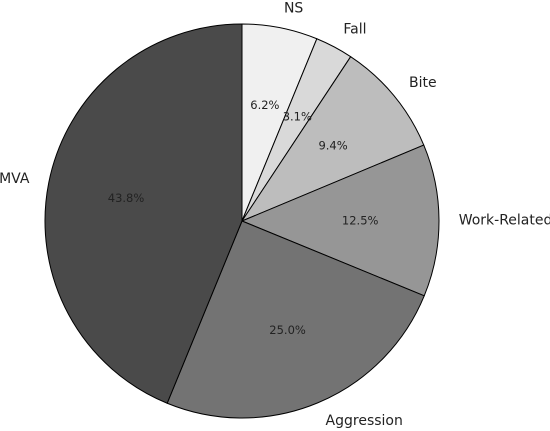  I want to click on pie-slice-work-related, so click(340, 220).